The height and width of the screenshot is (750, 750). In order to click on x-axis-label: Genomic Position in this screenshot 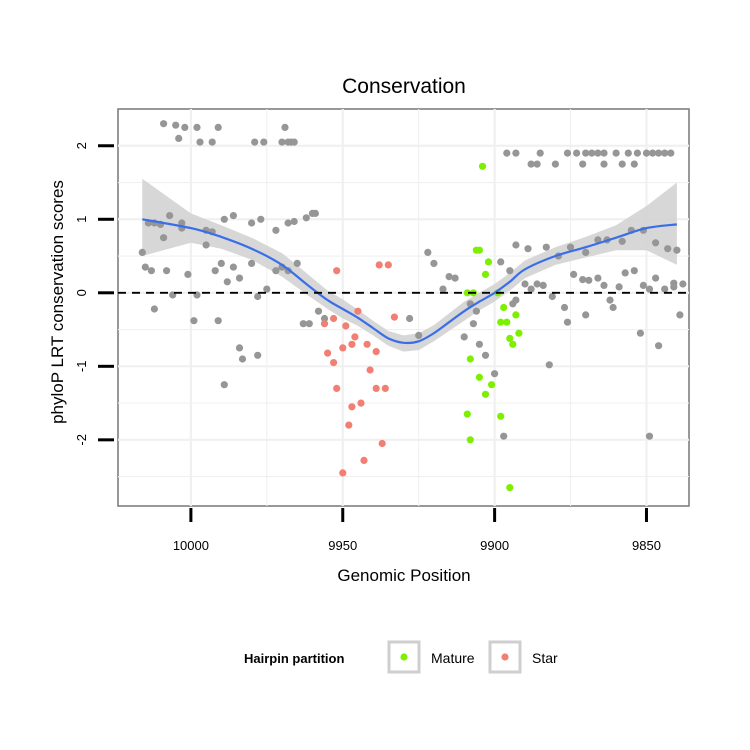, I will do `click(403, 575)`.